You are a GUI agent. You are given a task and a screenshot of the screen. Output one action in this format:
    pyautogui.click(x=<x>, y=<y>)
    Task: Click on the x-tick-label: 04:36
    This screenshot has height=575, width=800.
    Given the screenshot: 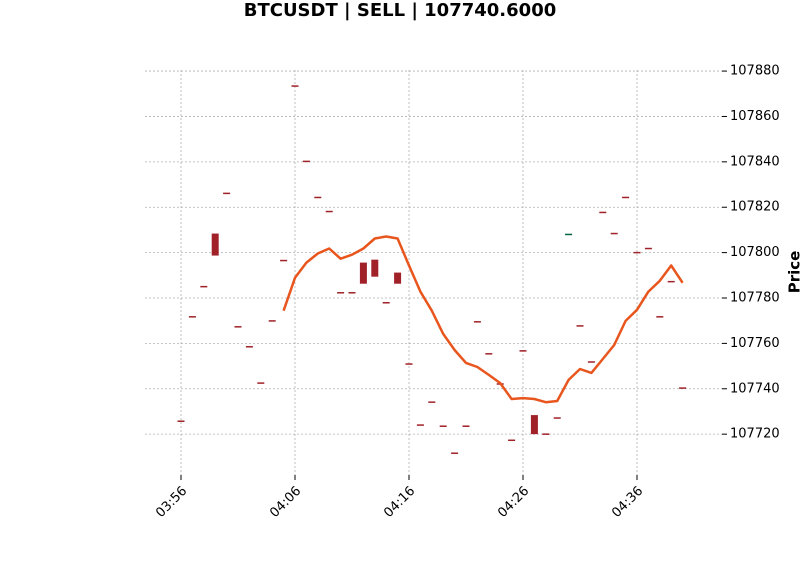 What is the action you would take?
    pyautogui.click(x=627, y=502)
    